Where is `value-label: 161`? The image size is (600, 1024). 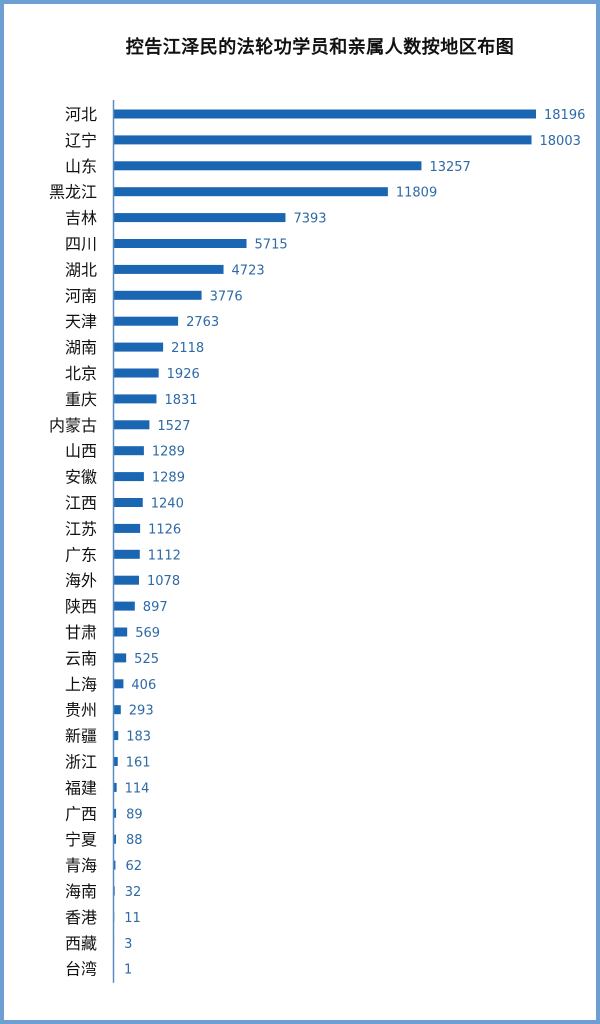
value-label: 161 is located at coordinates (138, 763).